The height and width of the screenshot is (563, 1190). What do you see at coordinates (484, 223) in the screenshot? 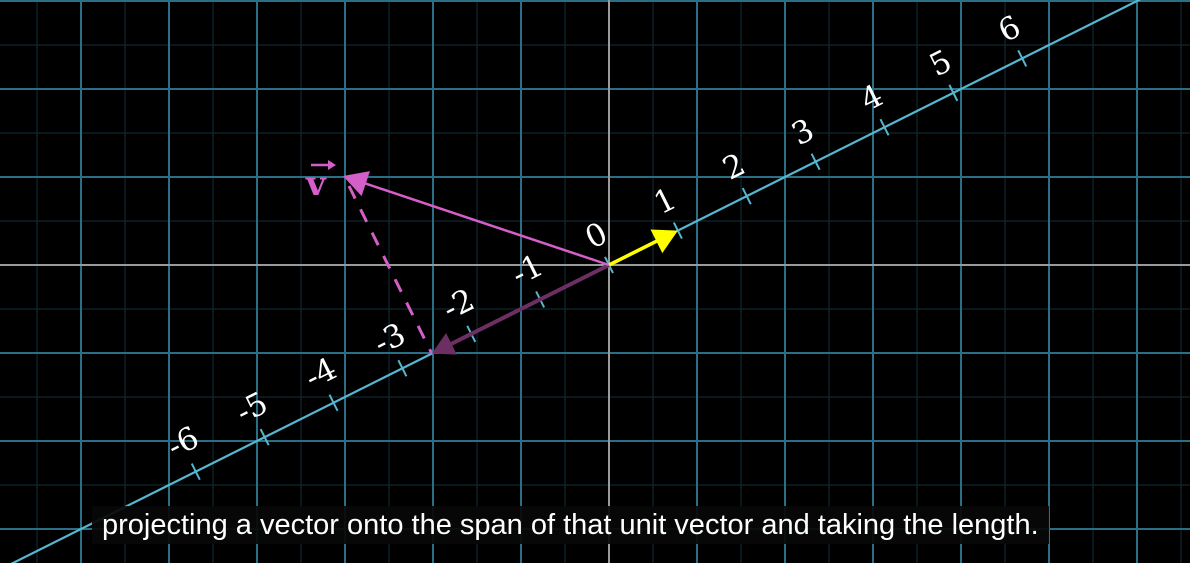
I see `vector-v-shaft` at bounding box center [484, 223].